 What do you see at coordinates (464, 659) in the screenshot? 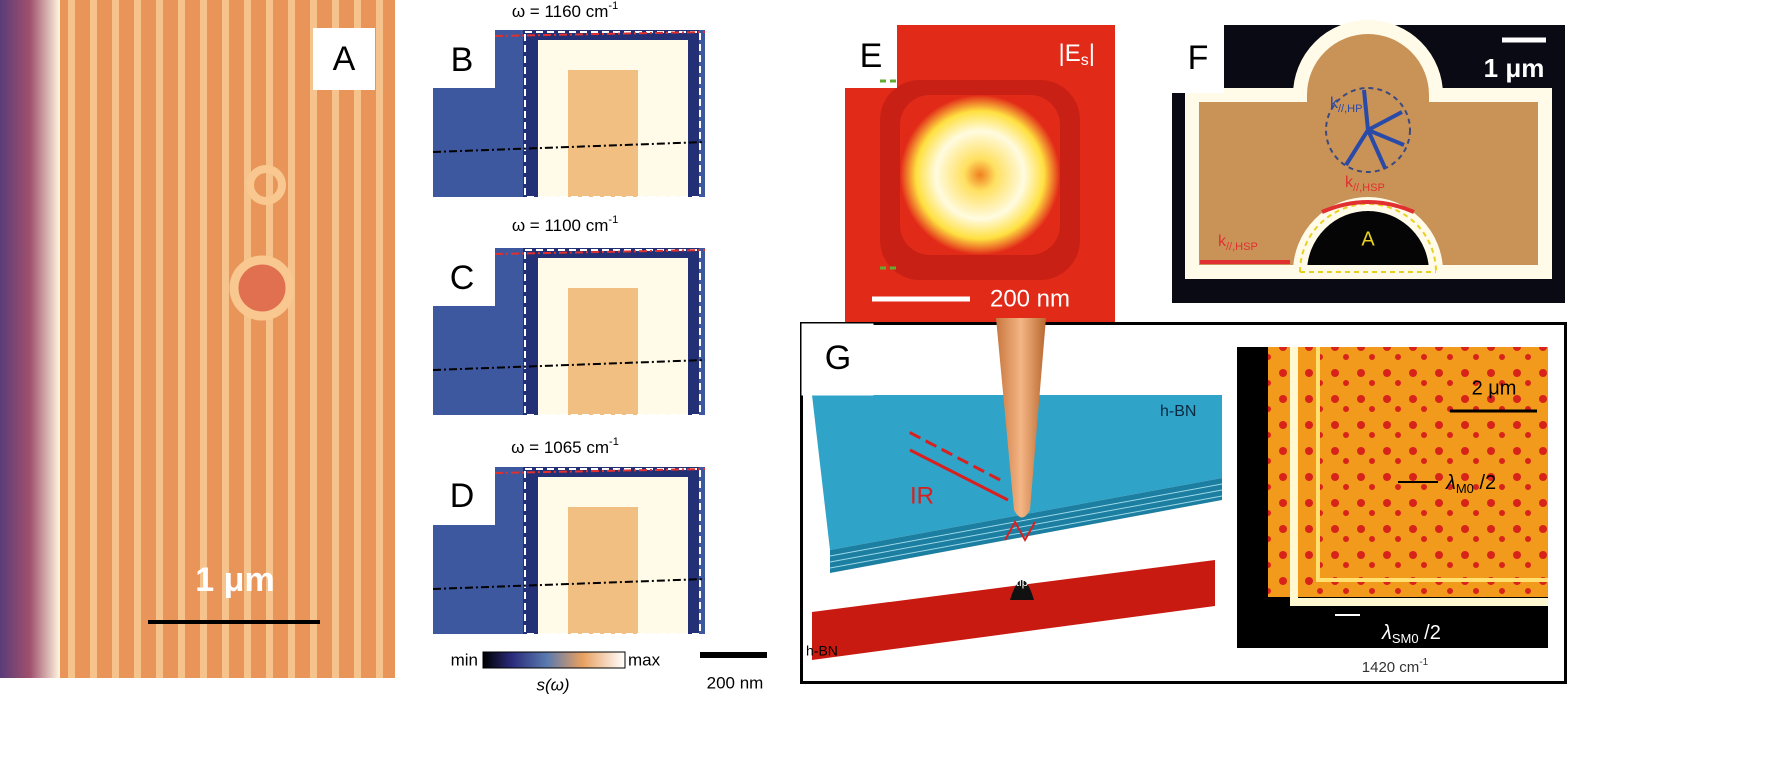
I see `colorbar-min: min` at bounding box center [464, 659].